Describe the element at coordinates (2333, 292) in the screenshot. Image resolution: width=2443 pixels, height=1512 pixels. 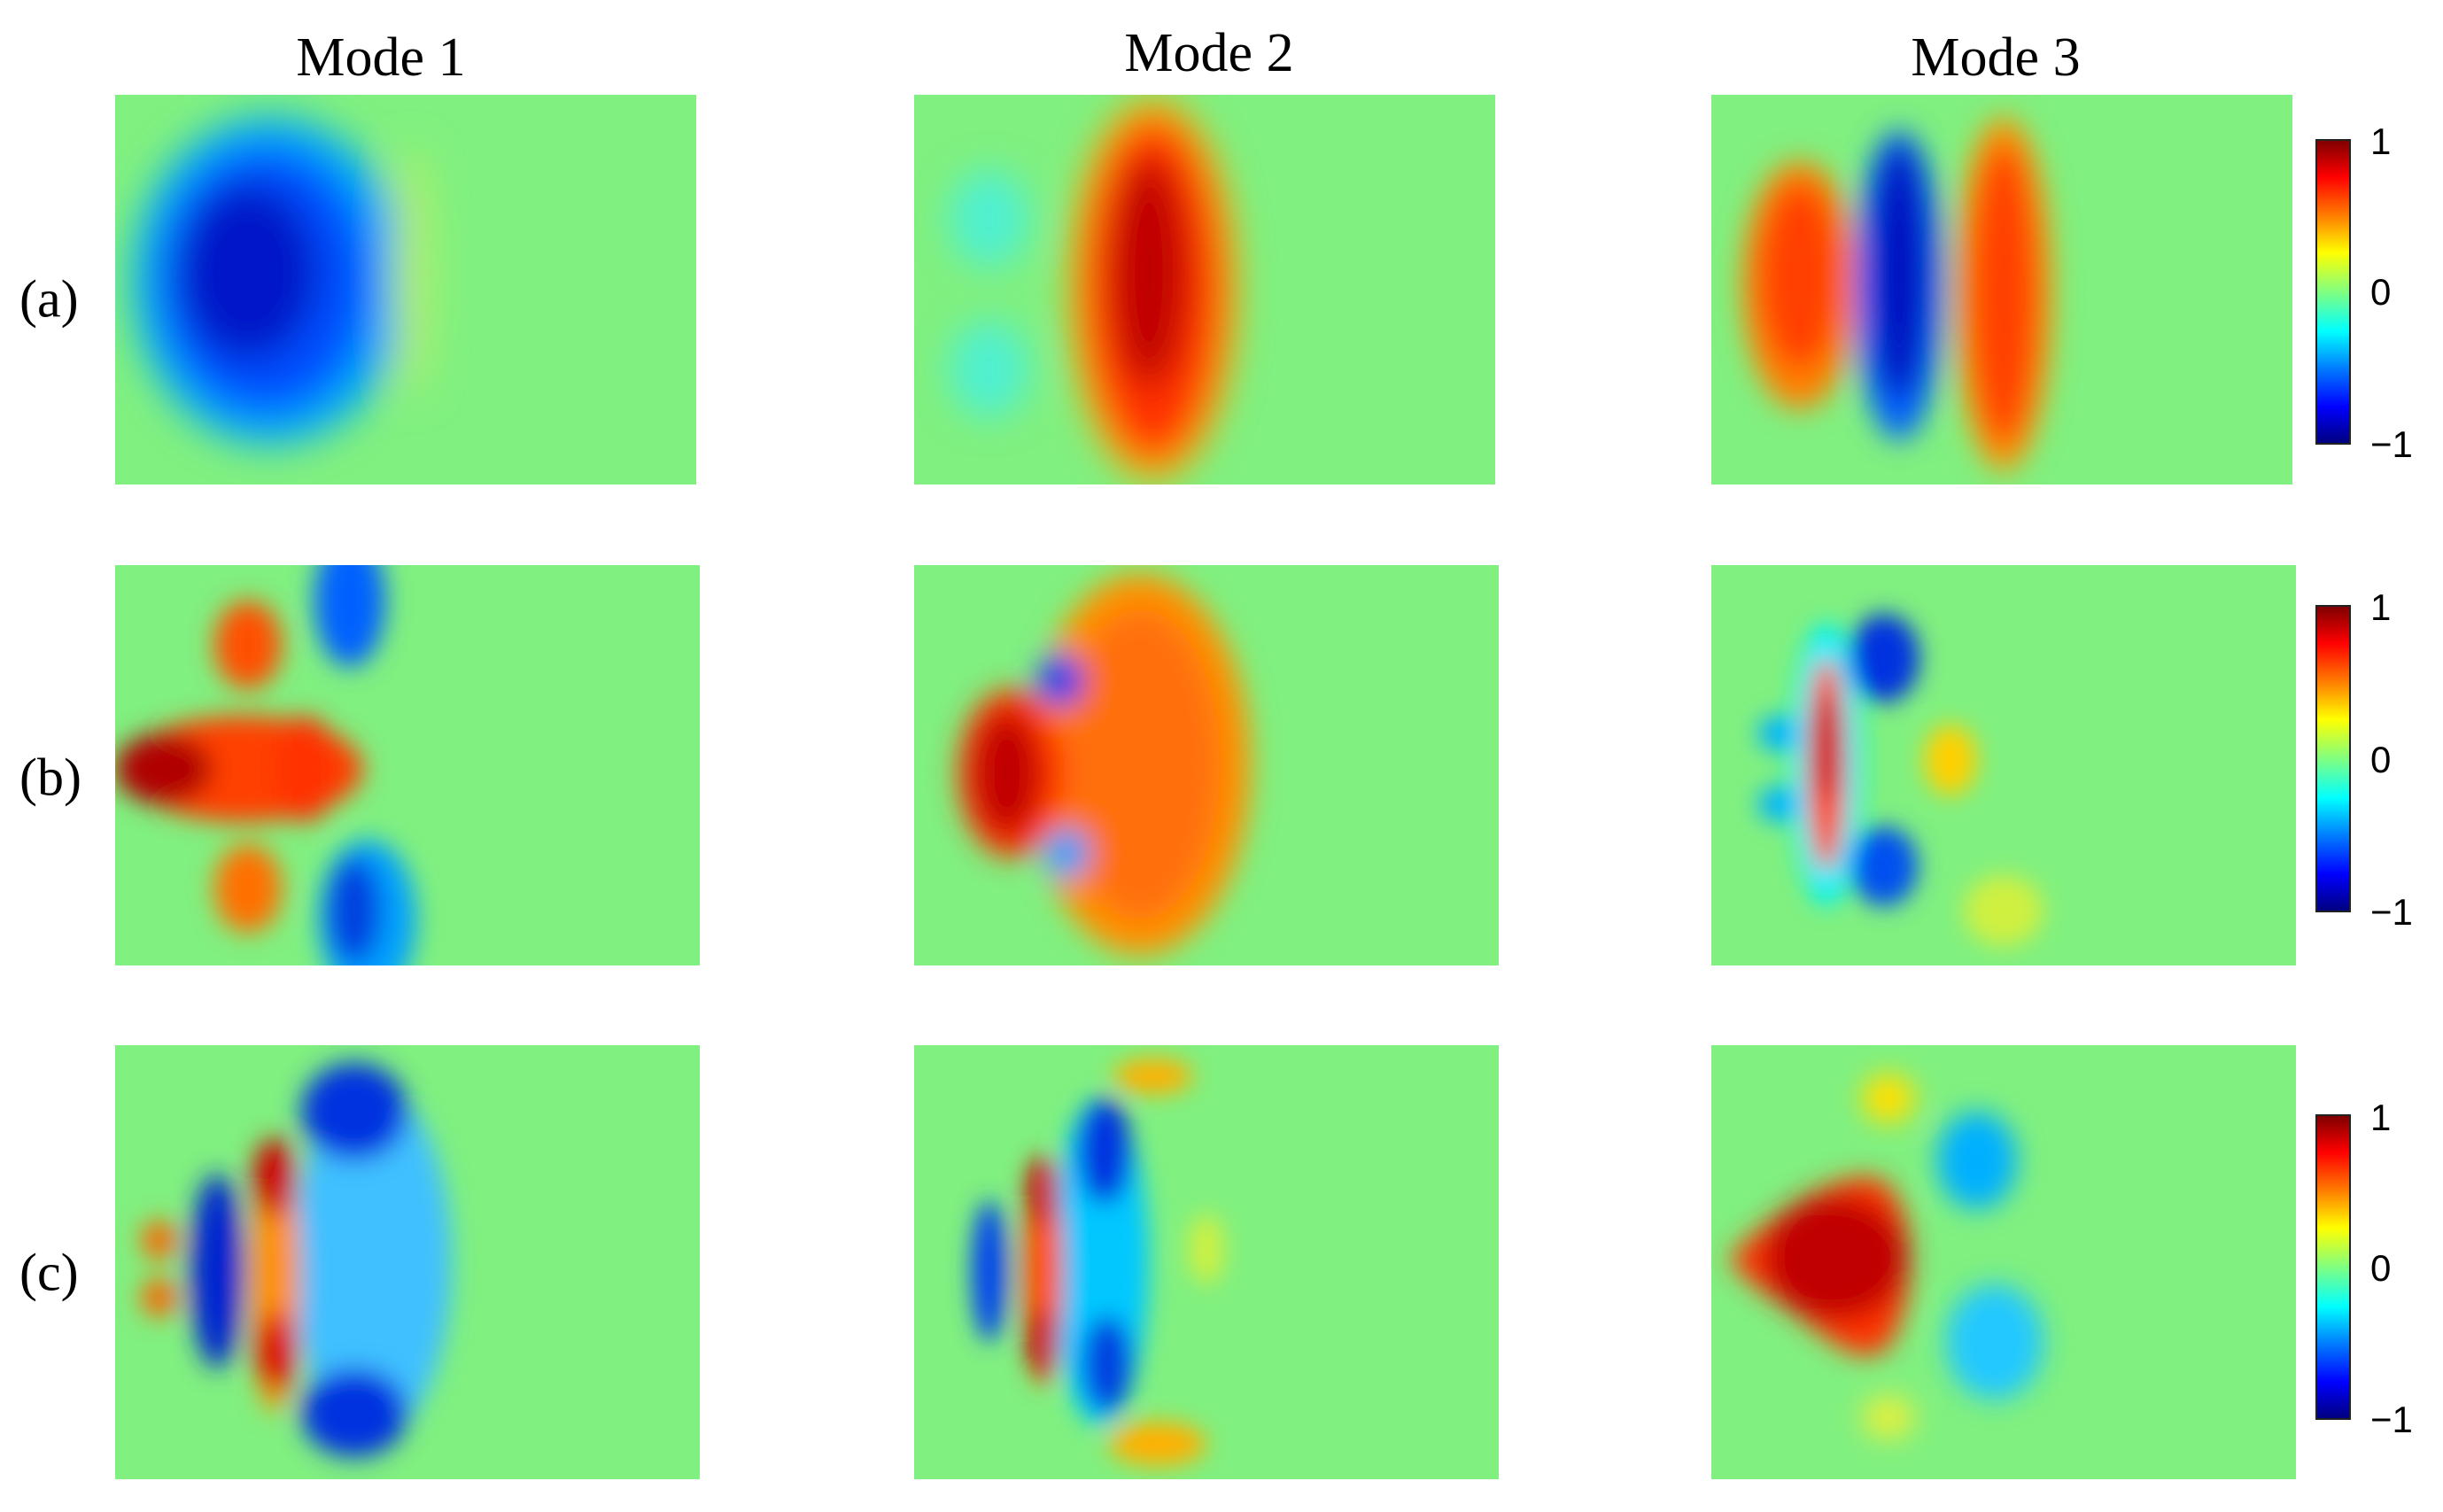
I see `colorbar-row-a` at that location.